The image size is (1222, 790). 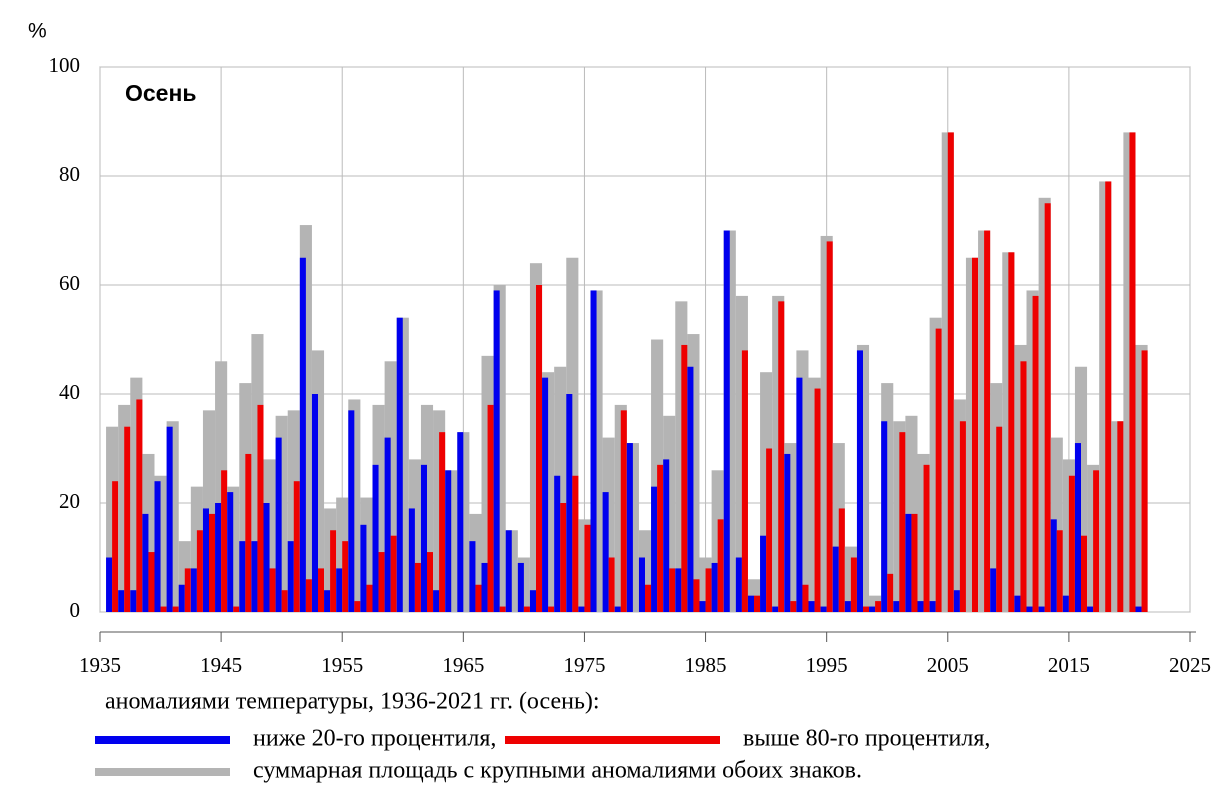 I want to click on x-tick-label: 1975, so click(x=584, y=665).